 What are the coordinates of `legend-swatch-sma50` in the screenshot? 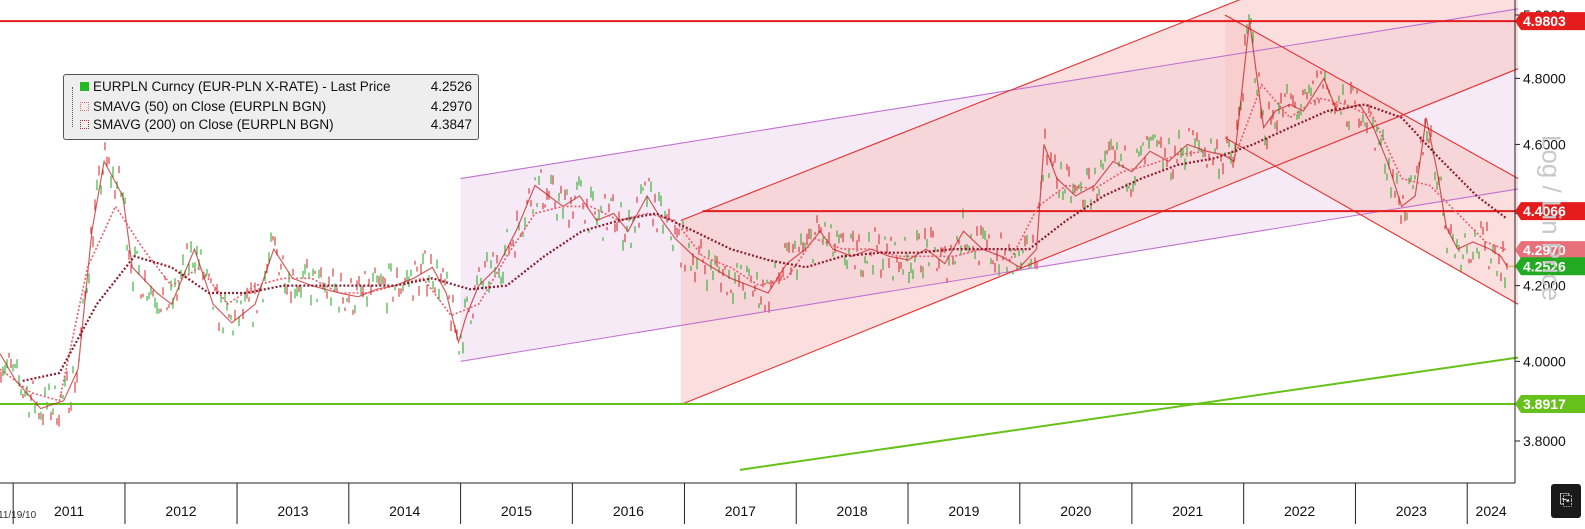 It's located at (84, 106).